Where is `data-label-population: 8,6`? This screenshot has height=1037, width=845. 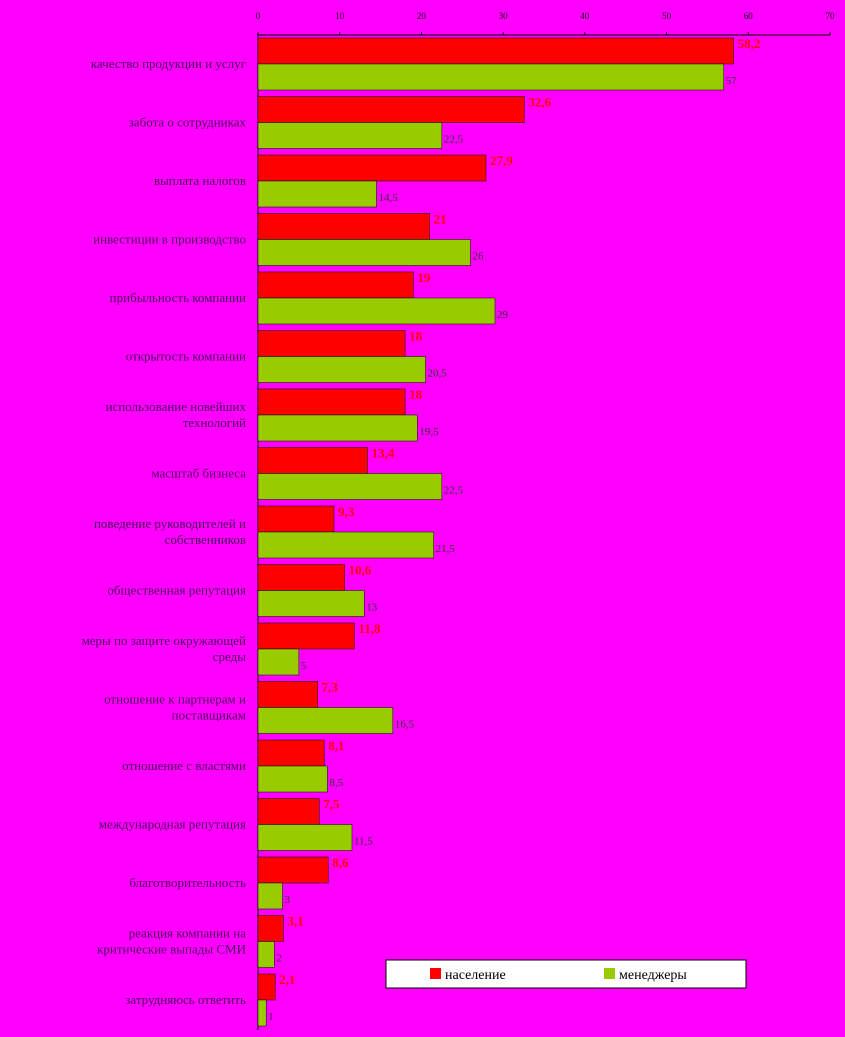 data-label-population: 8,6 is located at coordinates (340, 862).